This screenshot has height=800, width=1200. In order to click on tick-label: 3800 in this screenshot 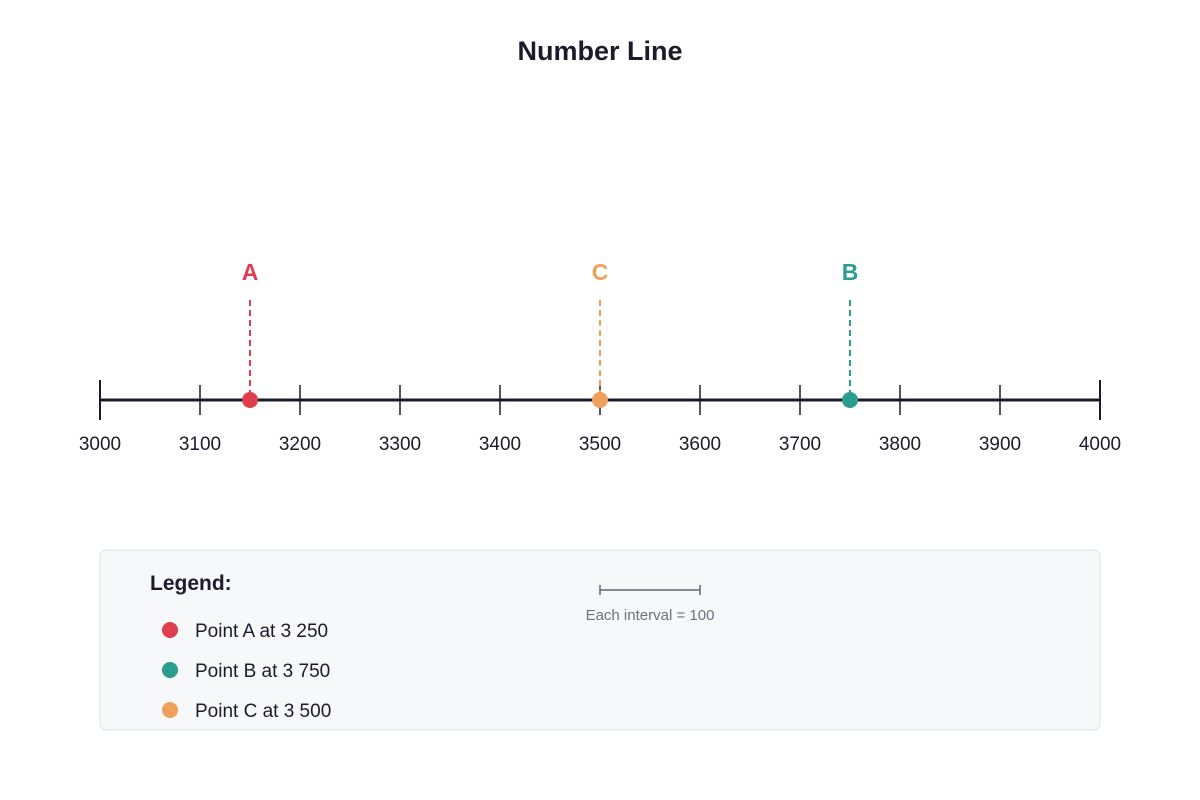, I will do `click(900, 444)`.